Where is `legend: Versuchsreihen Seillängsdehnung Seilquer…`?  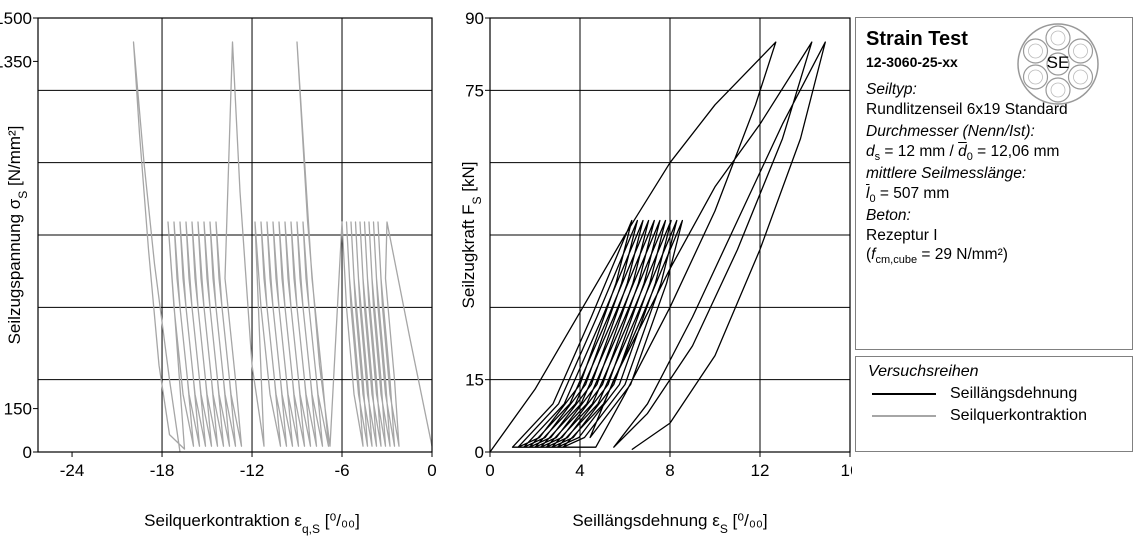 legend: Versuchsreihen Seillängsdehnung Seilquer… is located at coordinates (994, 404).